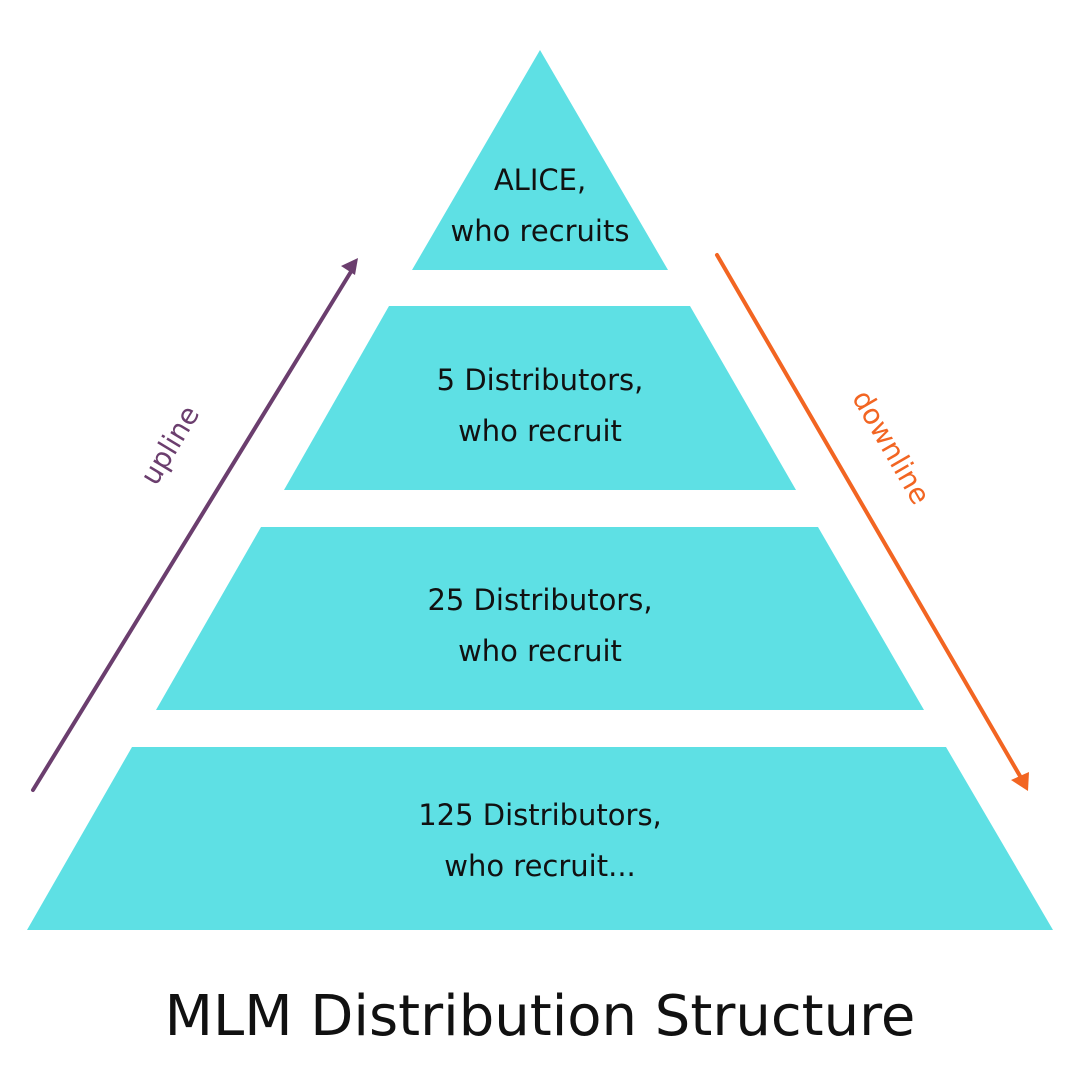 Image resolution: width=1080 pixels, height=1080 pixels. Describe the element at coordinates (540, 398) in the screenshot. I see `tier-2-shape` at that location.